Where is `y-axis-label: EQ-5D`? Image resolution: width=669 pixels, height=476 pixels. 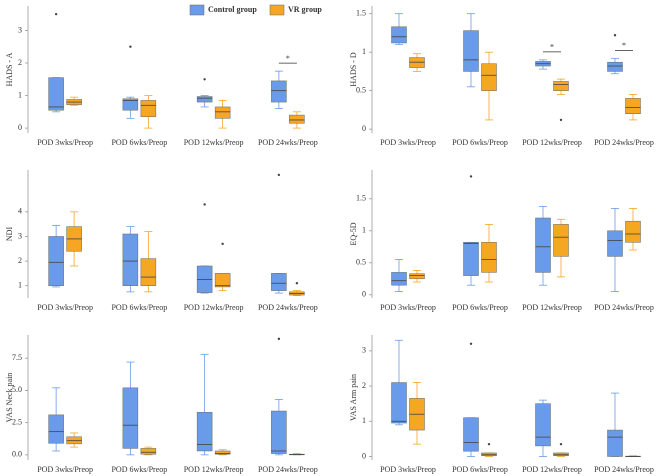 y-axis-label: EQ-5D is located at coordinates (353, 233).